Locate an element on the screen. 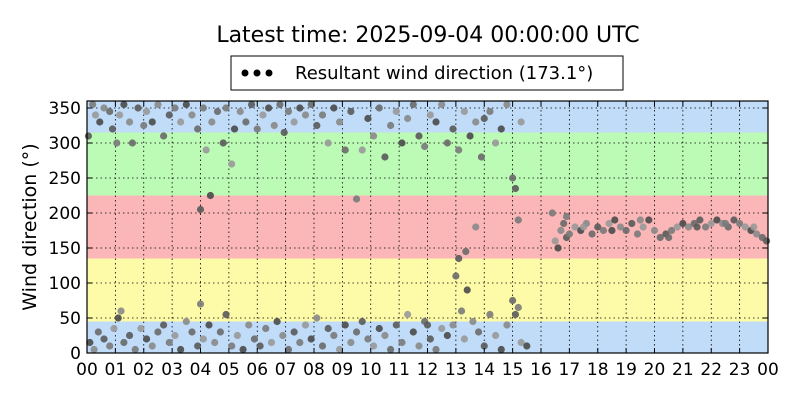 Image resolution: width=800 pixels, height=405 pixels. legend: Resultant wind direction (173.1°) is located at coordinates (427, 73).